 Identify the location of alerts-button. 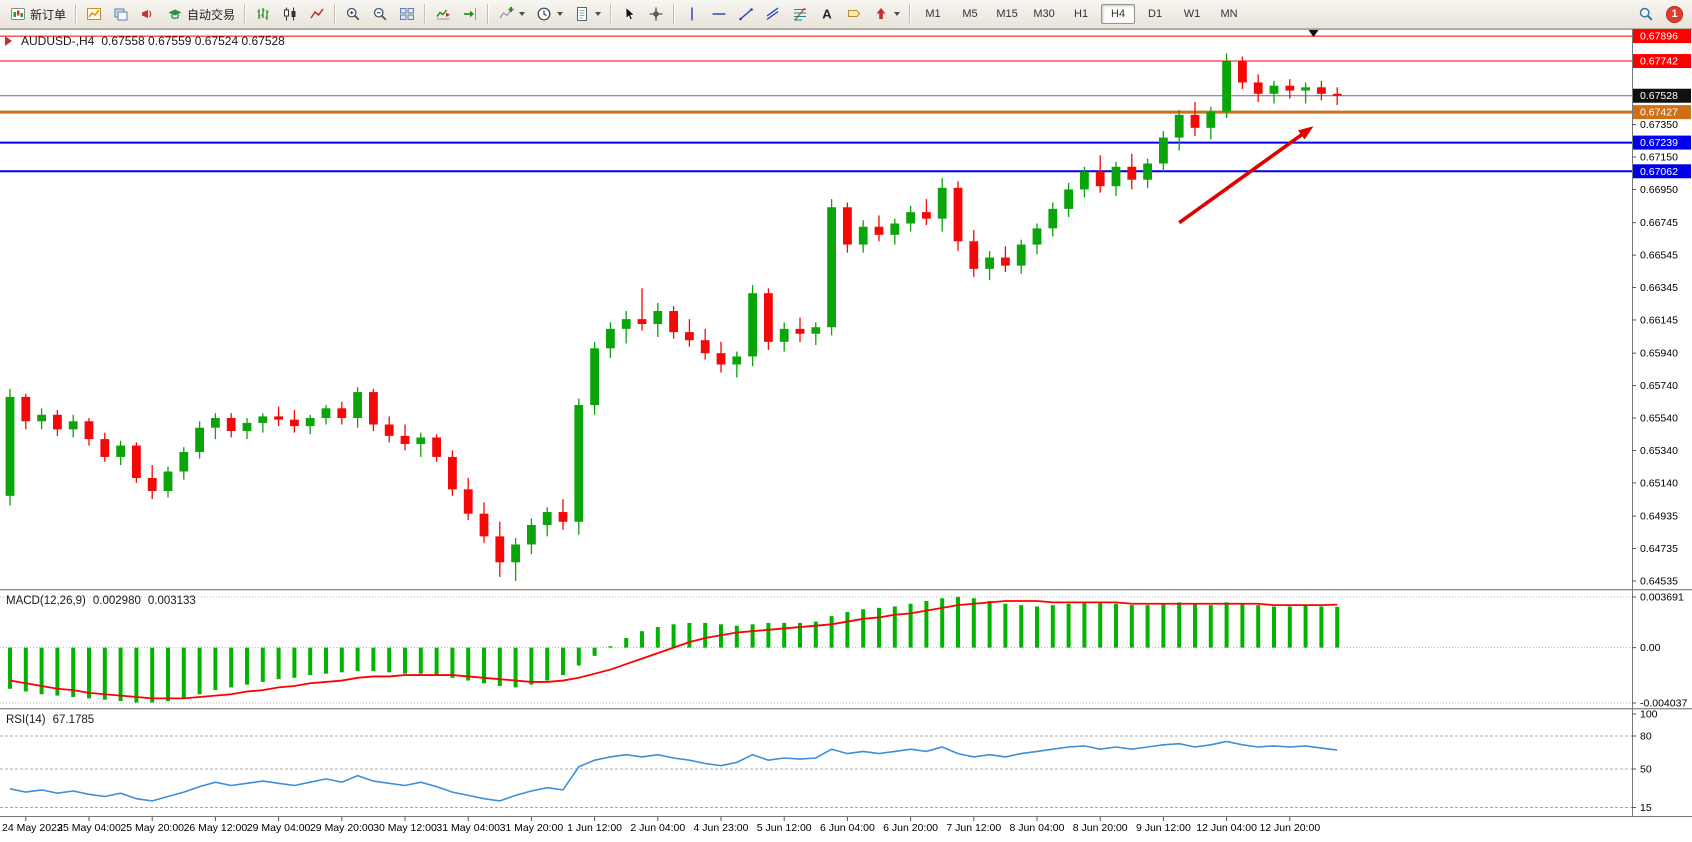
(148, 14).